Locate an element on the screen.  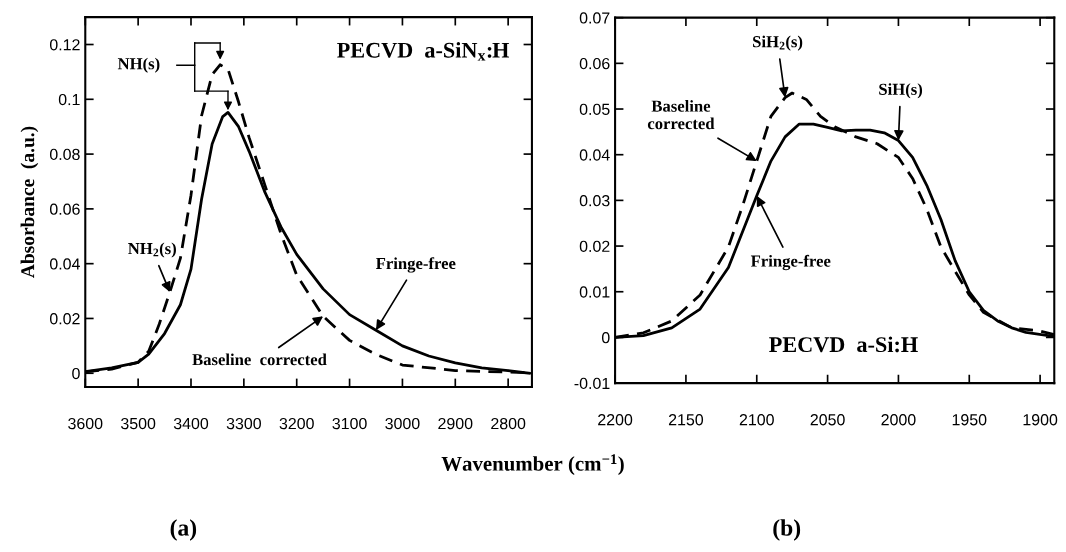
x-tick-label: 3200 is located at coordinates (296, 423).